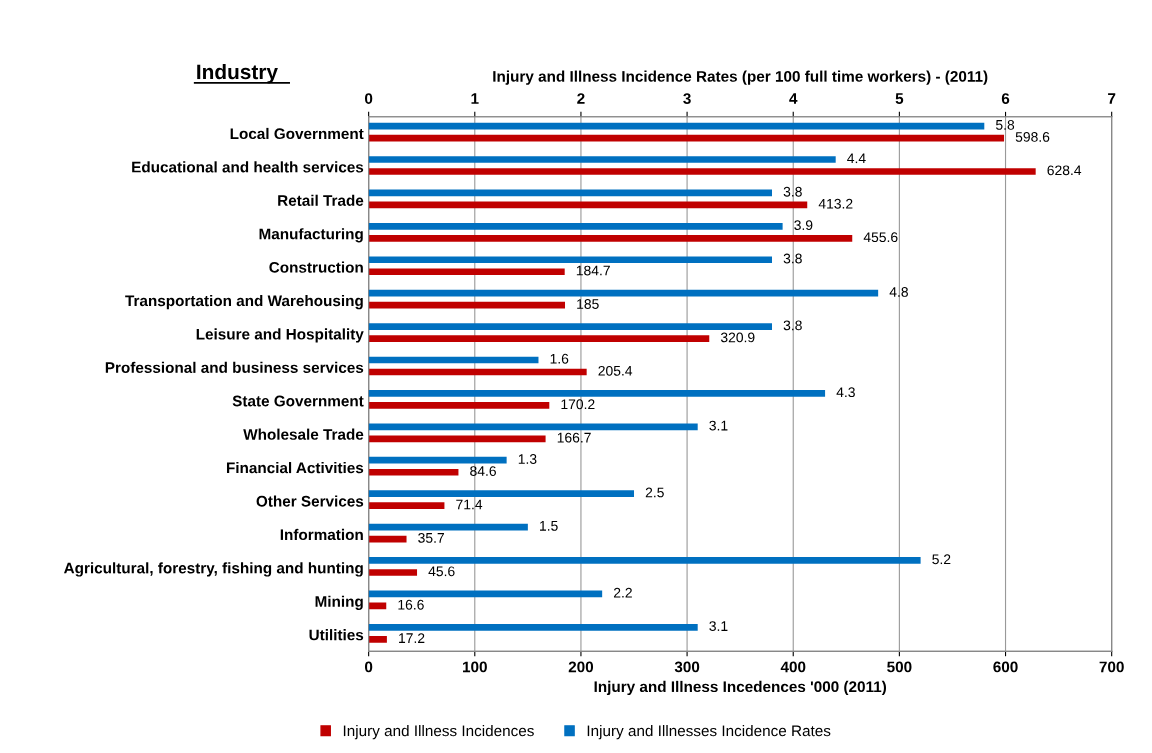 Image resolution: width=1152 pixels, height=753 pixels. What do you see at coordinates (615, 370) in the screenshot?
I see `data-label: 205.4` at bounding box center [615, 370].